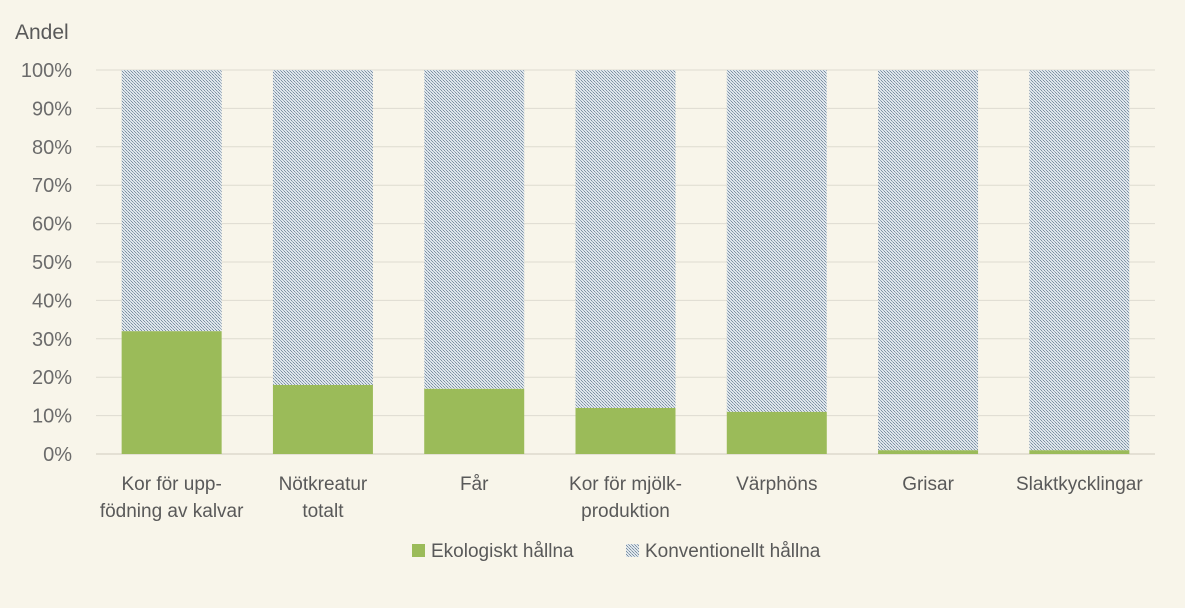 Image resolution: width=1185 pixels, height=608 pixels. Describe the element at coordinates (172, 498) in the screenshot. I see `x-category-label: Kor för upp-födning av kalvar` at that location.